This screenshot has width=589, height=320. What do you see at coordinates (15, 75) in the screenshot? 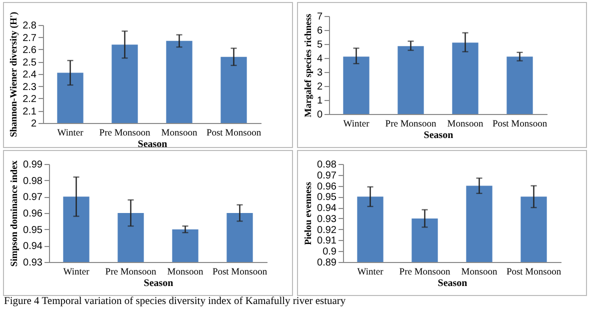
I see `y-axis-title: Shannon-Wiener diversity (H')` at bounding box center [15, 75].